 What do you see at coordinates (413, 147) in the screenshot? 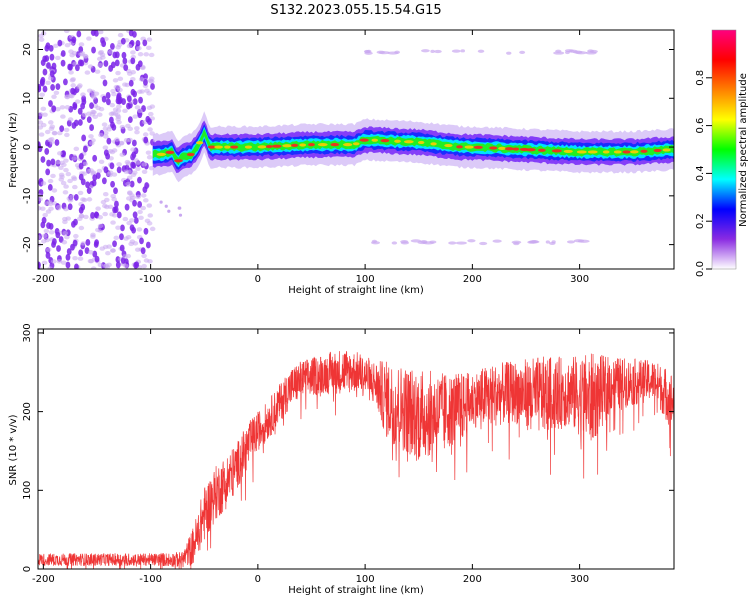
I see `spectral-ridge-band` at bounding box center [413, 147].